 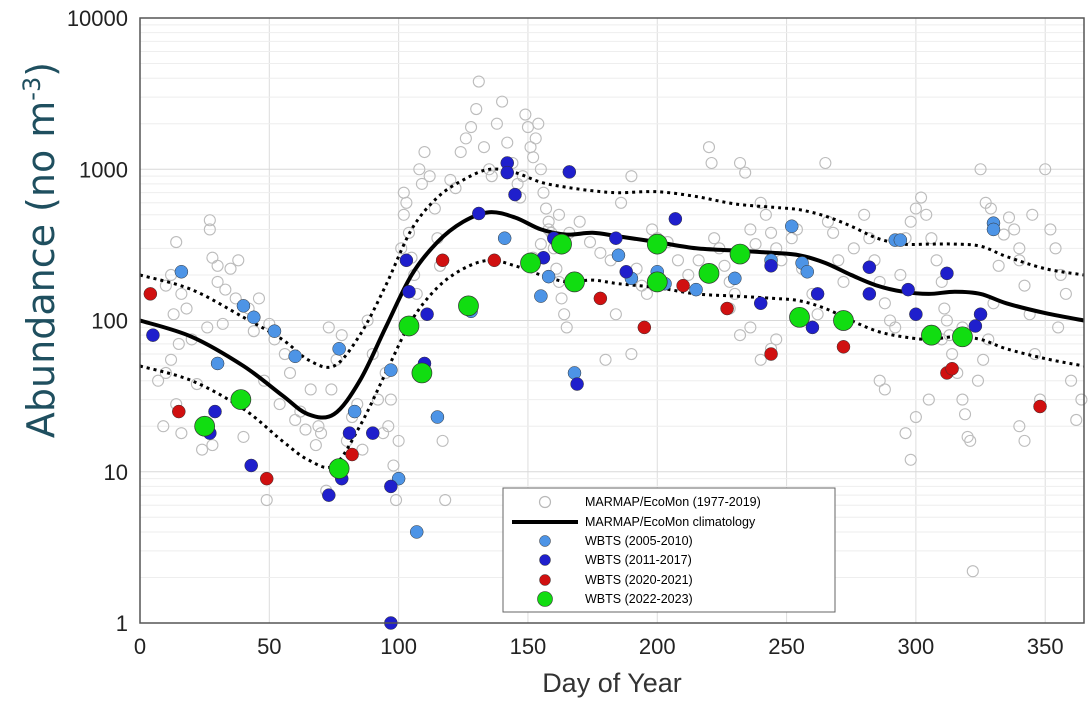 I want to click on x-axis-label: Day of Year, so click(x=612, y=683).